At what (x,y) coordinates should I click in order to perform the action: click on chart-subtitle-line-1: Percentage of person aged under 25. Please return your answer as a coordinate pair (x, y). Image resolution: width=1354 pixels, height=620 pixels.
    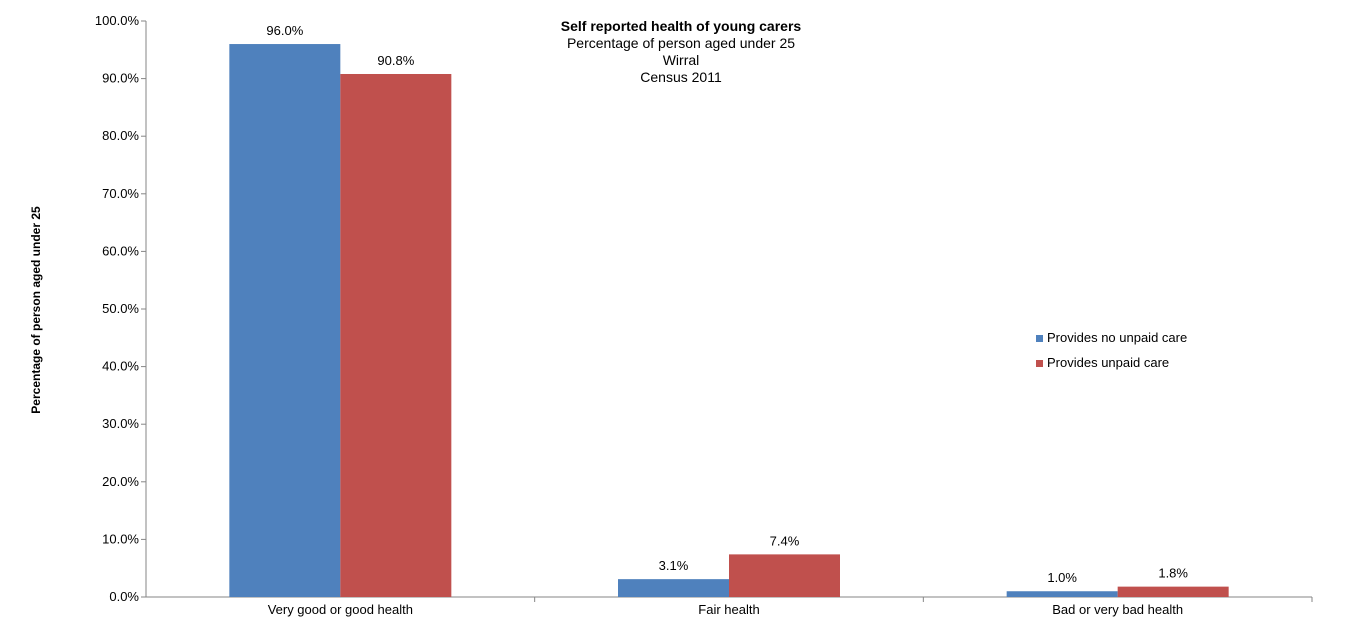
    Looking at the image, I should click on (681, 43).